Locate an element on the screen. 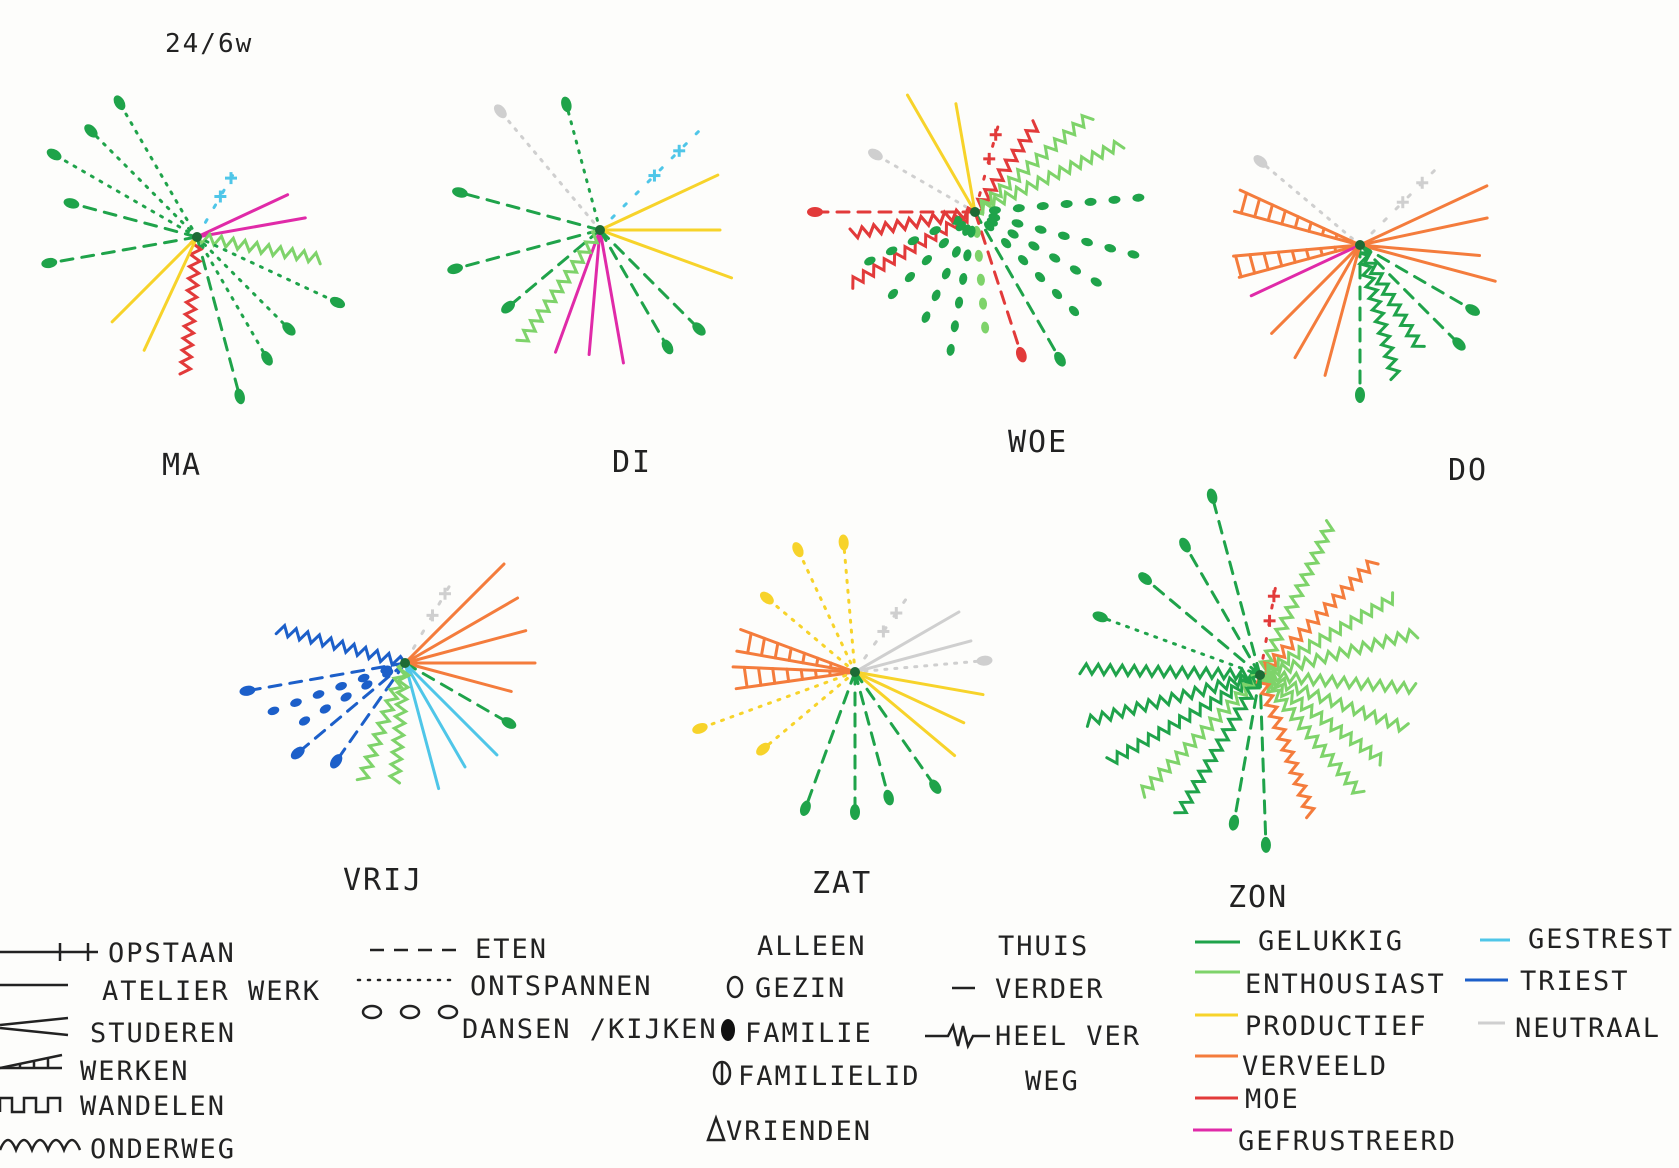 This screenshot has width=1679, height=1168. day-label-zon: ZON is located at coordinates (1258, 897).